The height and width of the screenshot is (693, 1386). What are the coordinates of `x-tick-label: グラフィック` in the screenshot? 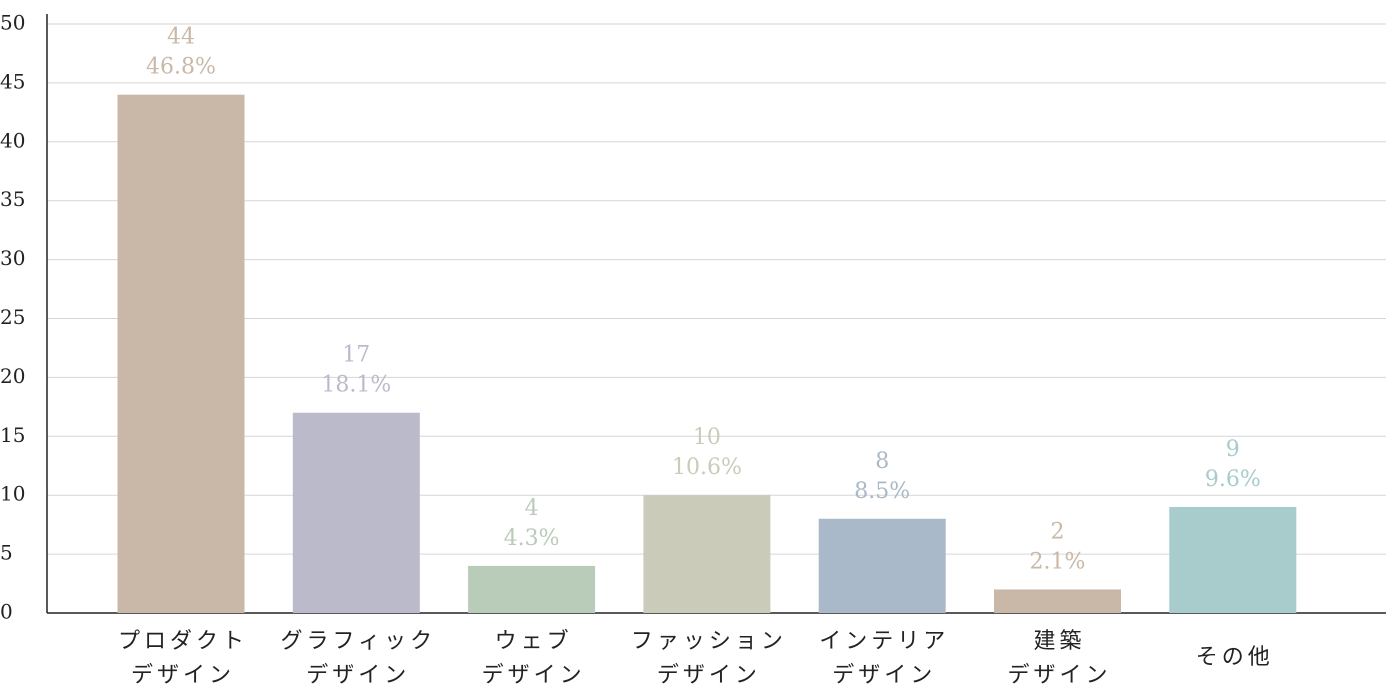 It's located at (359, 641).